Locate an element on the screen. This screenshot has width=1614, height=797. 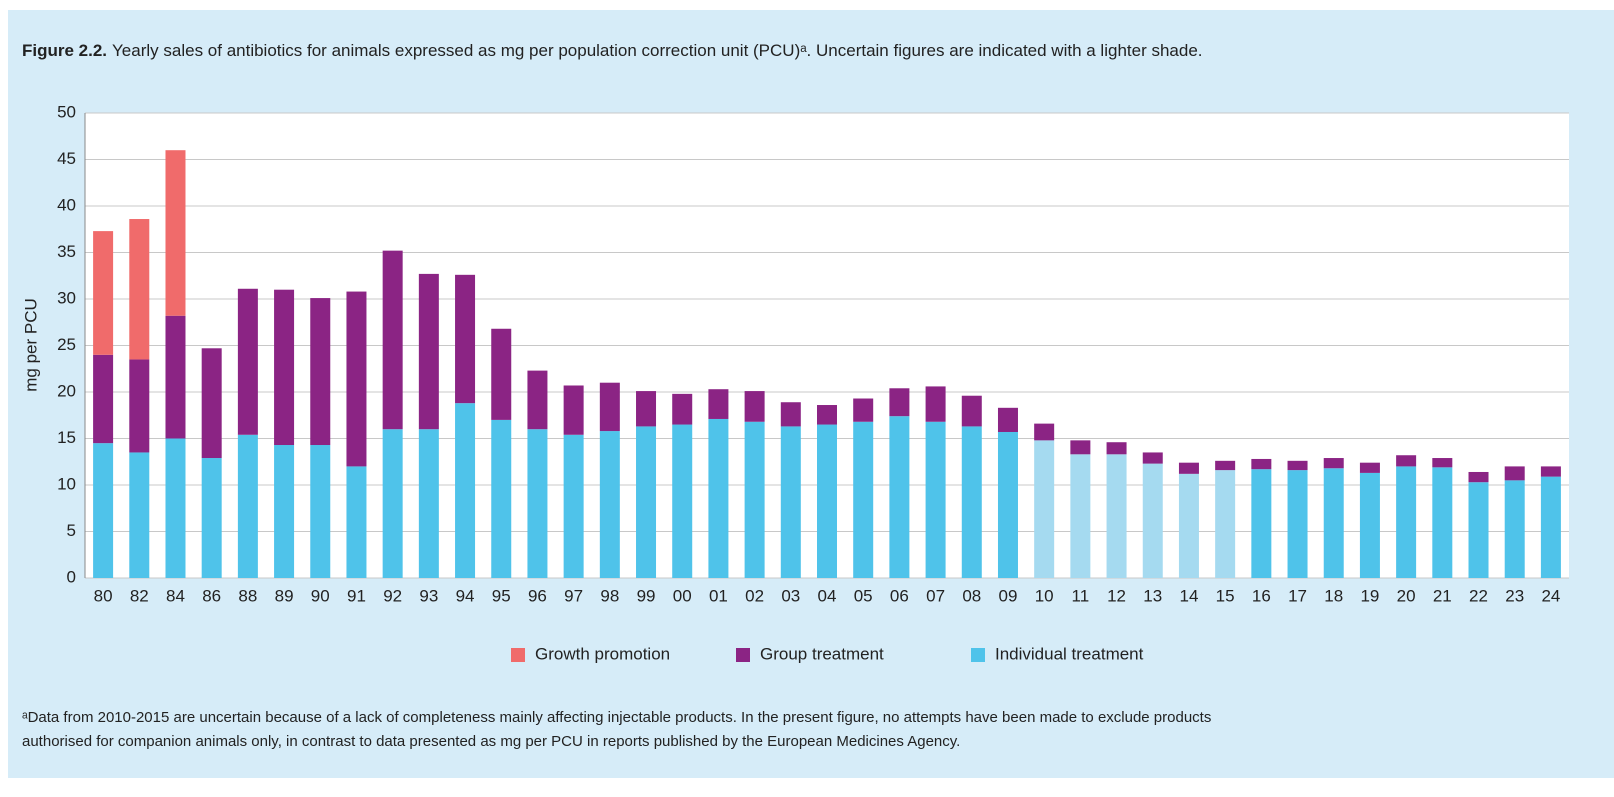
y-tick-label: 10 is located at coordinates (66, 483).